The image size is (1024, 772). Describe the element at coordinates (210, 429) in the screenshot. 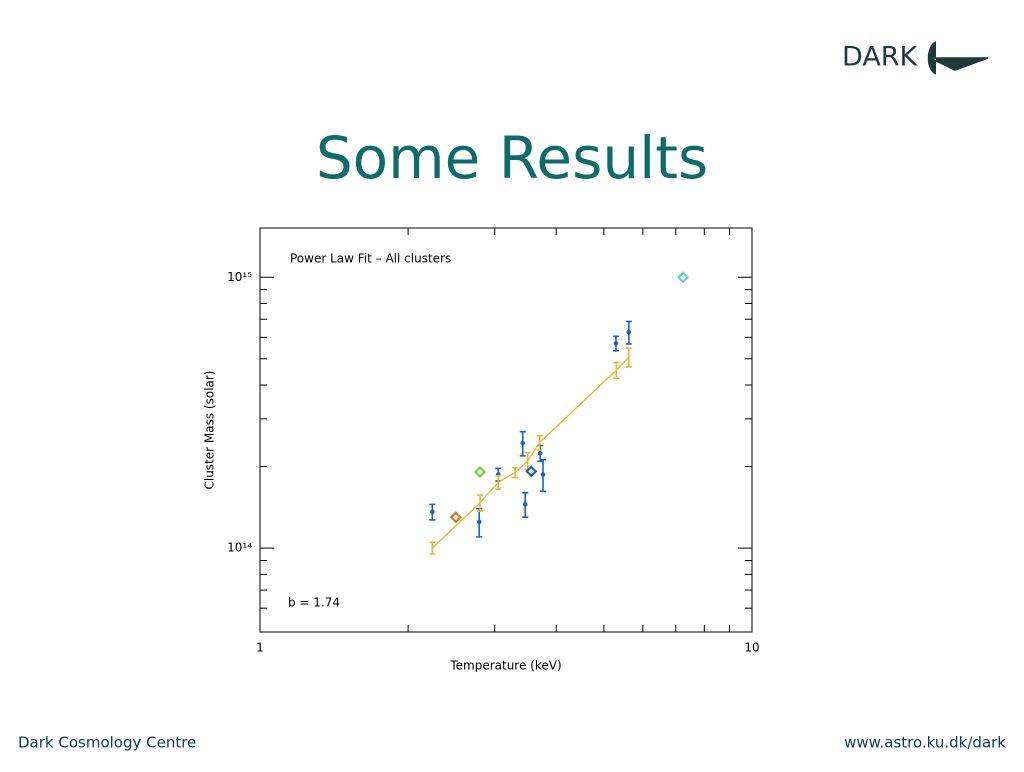

I see `y-axis-label: Cluster Mass (solar)` at that location.